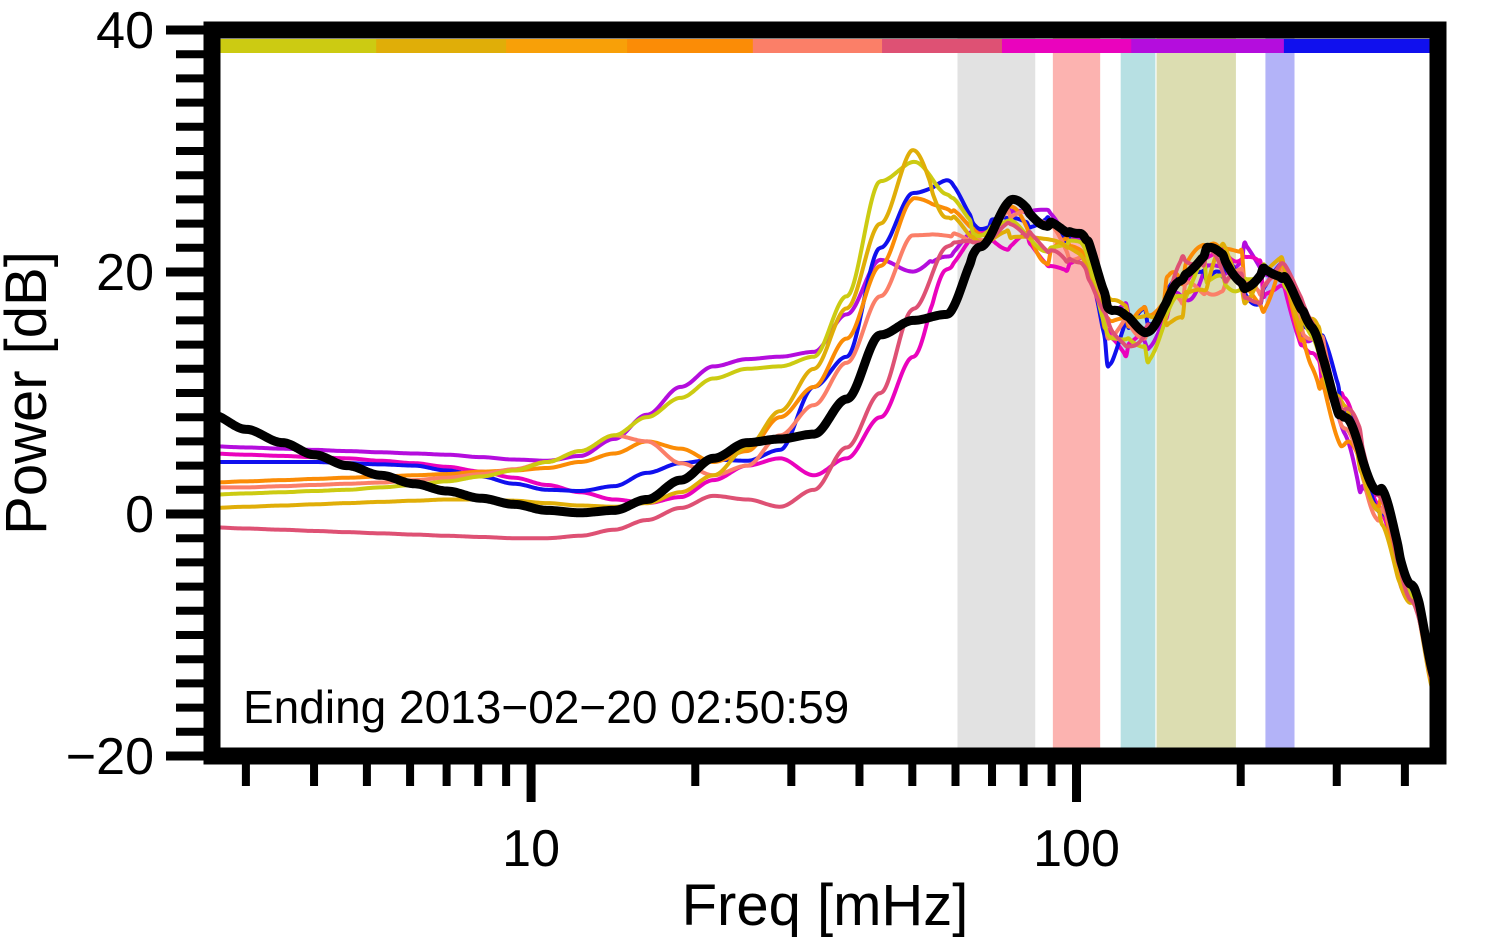 The width and height of the screenshot is (1494, 952). I want to click on y-tick-label-0: 0, so click(139, 515).